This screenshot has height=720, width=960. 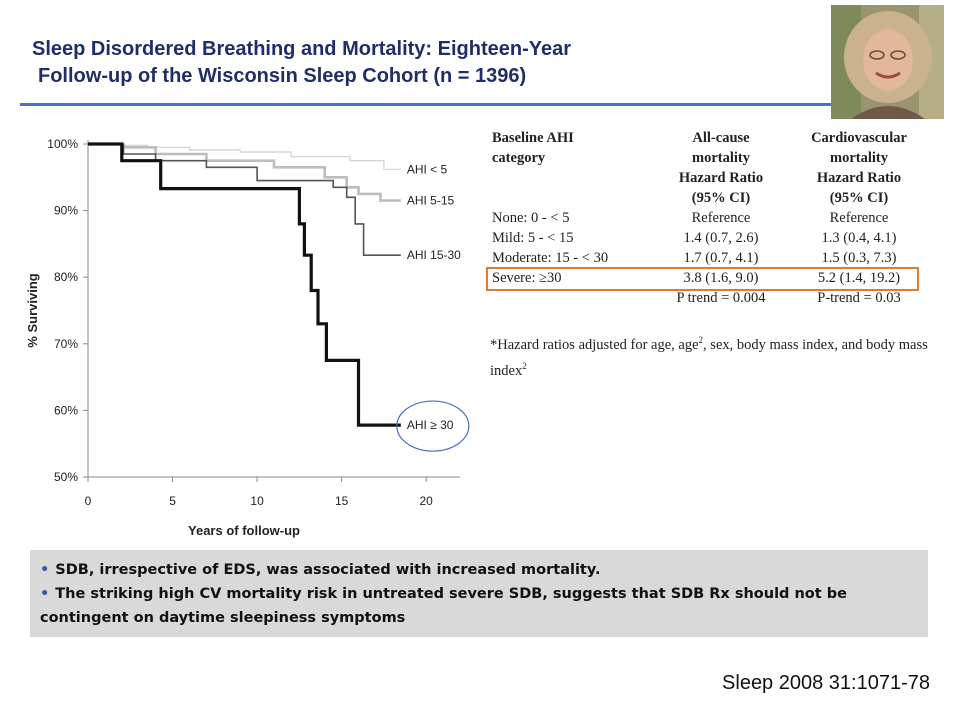 I want to click on series-label-3: AHI ≥ 30, so click(x=430, y=425).